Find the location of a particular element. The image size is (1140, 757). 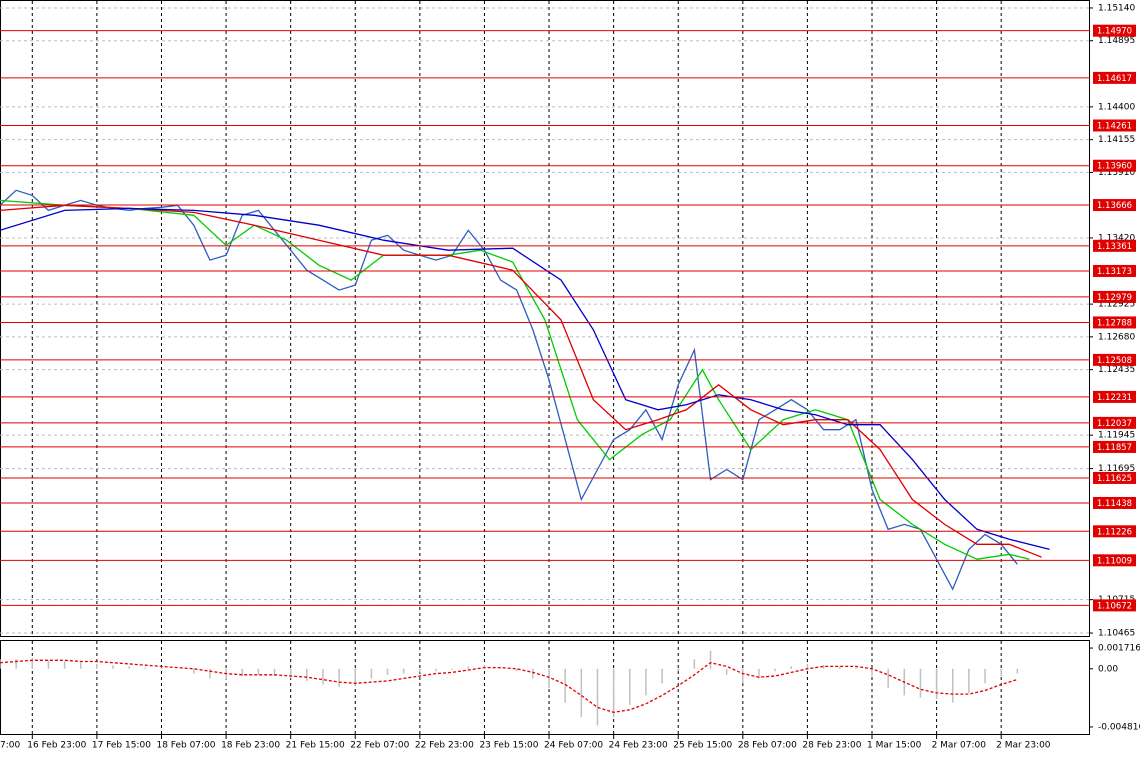

level-label: 1.11438 is located at coordinates (1114, 504).